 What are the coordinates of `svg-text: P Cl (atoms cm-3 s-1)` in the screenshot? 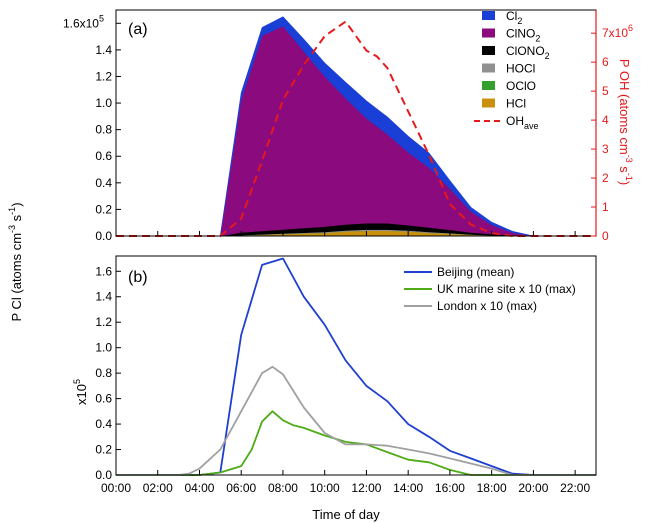 It's located at (15, 261).